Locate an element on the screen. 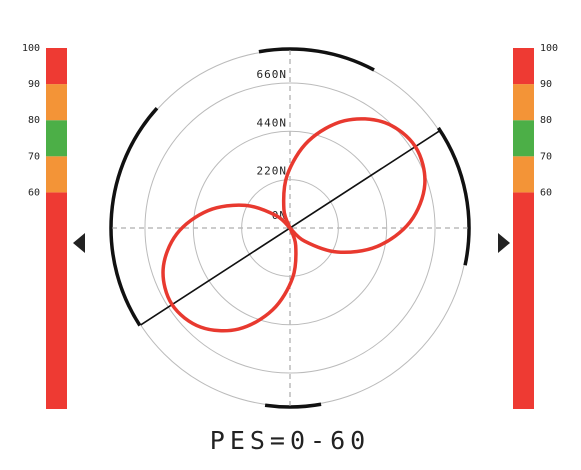  grid-ring is located at coordinates (290, 228).